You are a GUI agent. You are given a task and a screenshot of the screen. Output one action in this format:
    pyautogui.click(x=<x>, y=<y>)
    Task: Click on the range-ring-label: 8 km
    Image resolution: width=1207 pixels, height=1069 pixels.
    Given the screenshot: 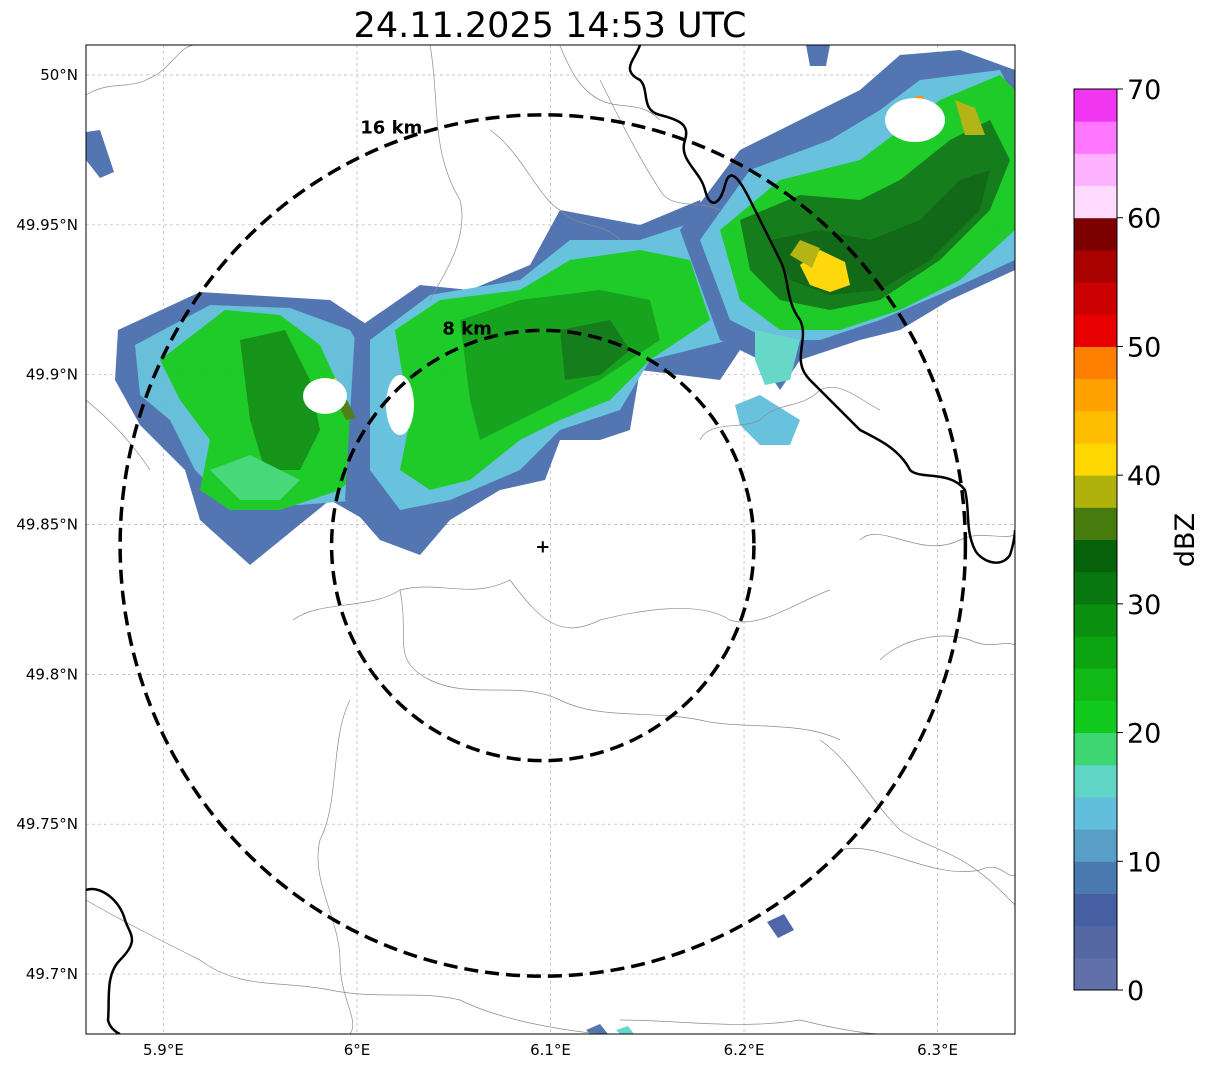 What is the action you would take?
    pyautogui.click(x=467, y=329)
    